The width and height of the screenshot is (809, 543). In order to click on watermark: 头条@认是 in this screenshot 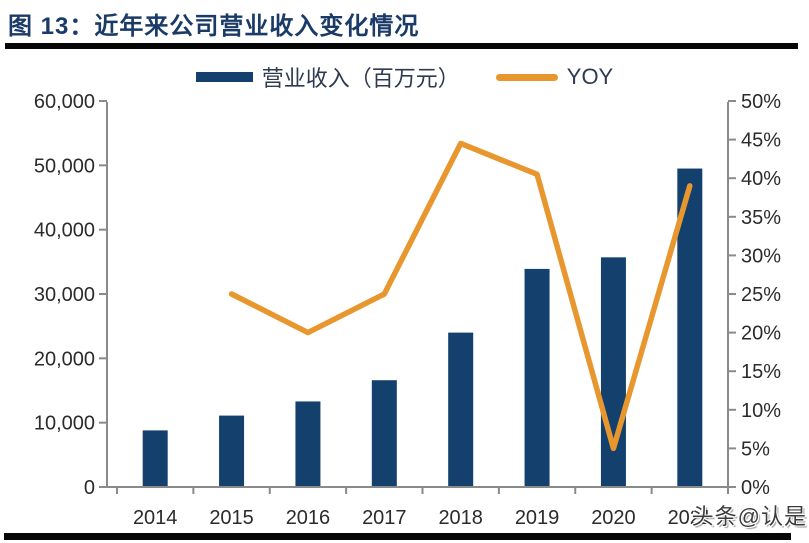, I will do `click(749, 516)`.